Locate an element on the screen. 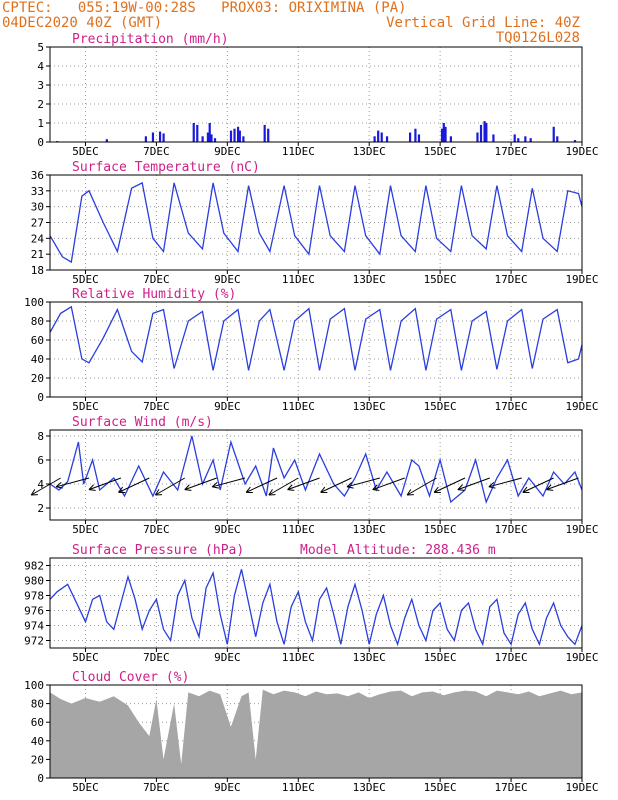 This screenshot has width=618, height=800. y-tick-label: 974 is located at coordinates (34, 626).